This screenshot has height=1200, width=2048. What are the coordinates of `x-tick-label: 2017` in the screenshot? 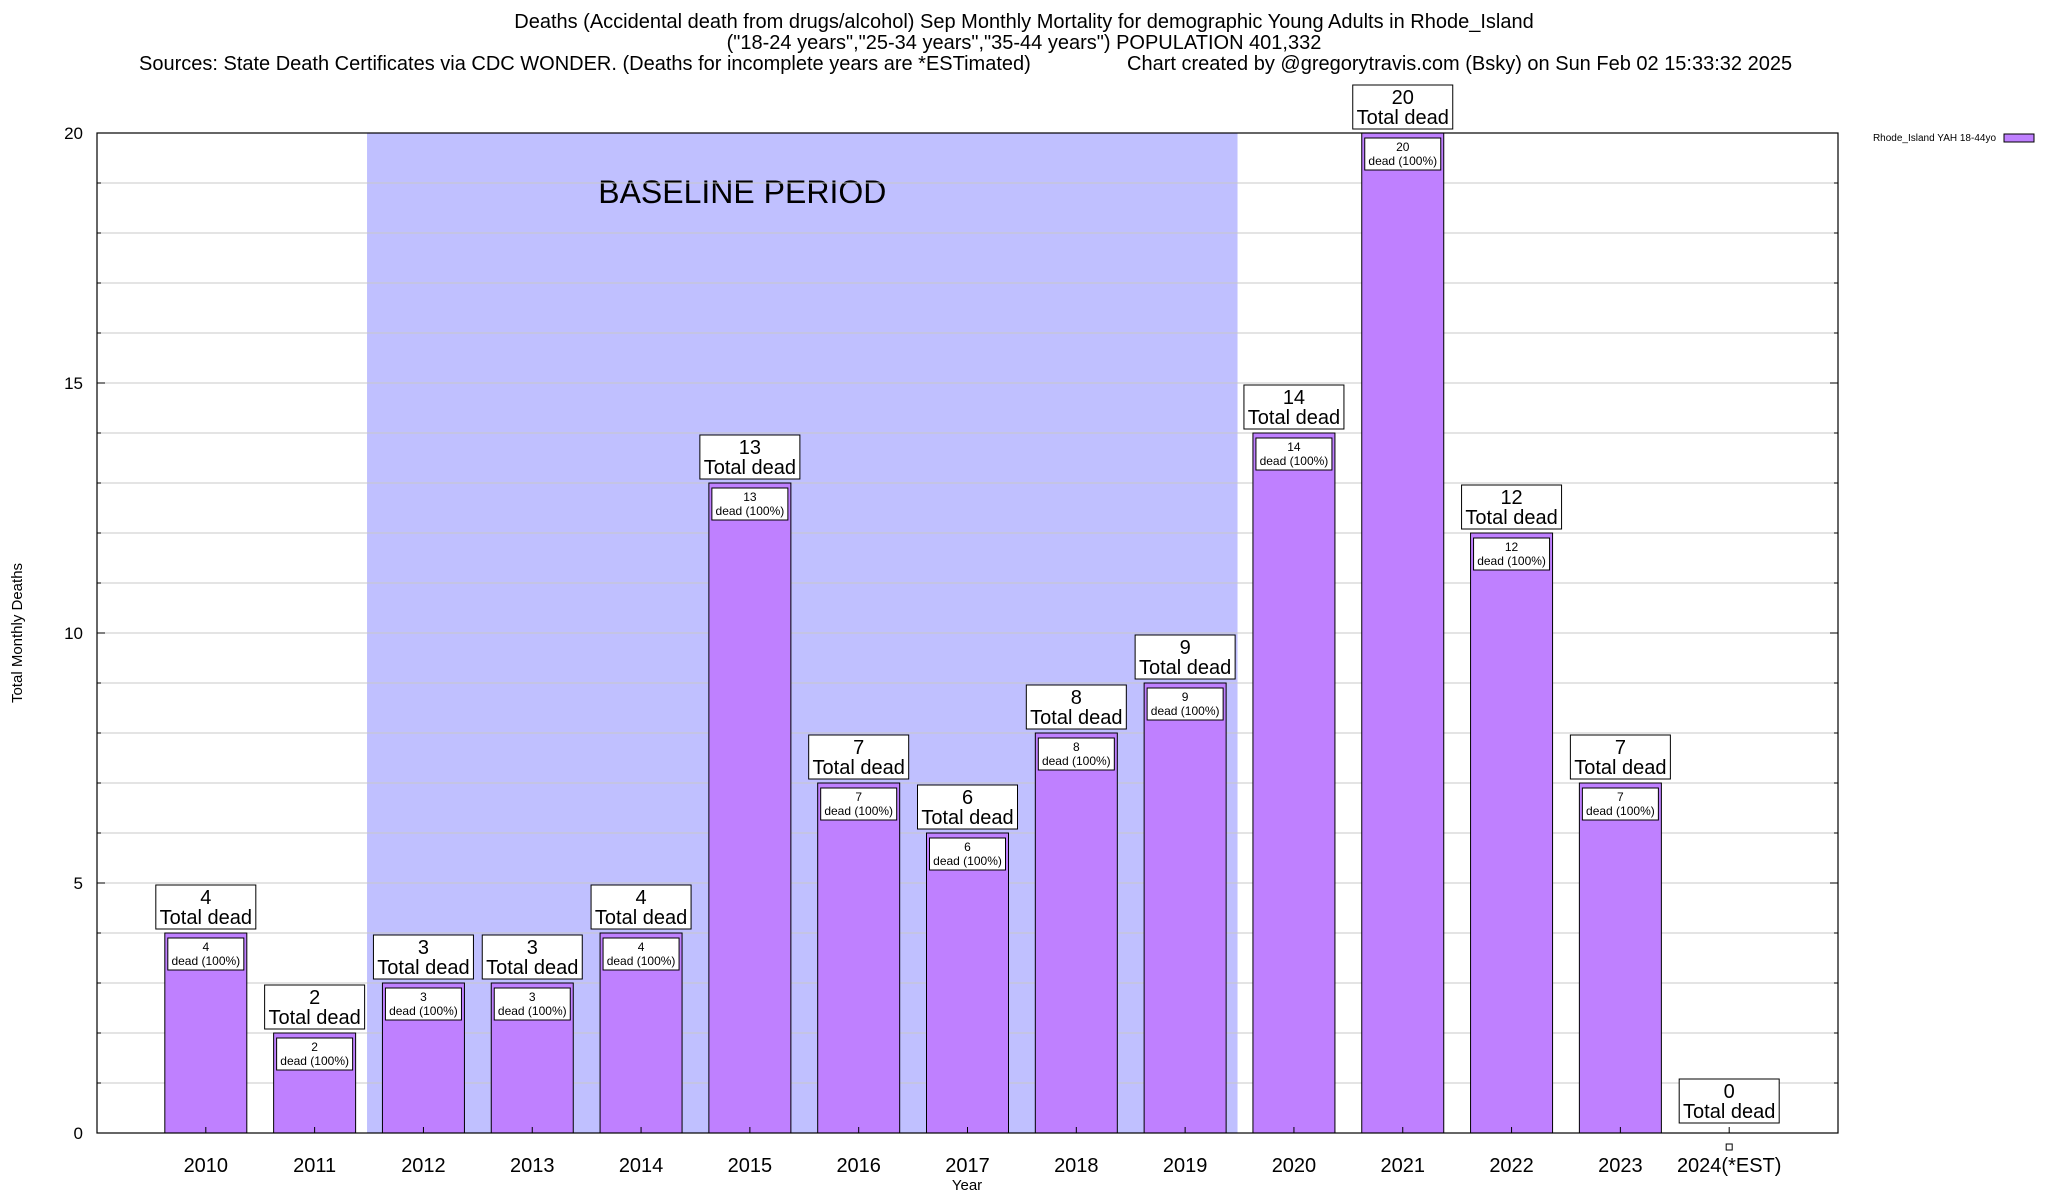 It's located at (967, 1166).